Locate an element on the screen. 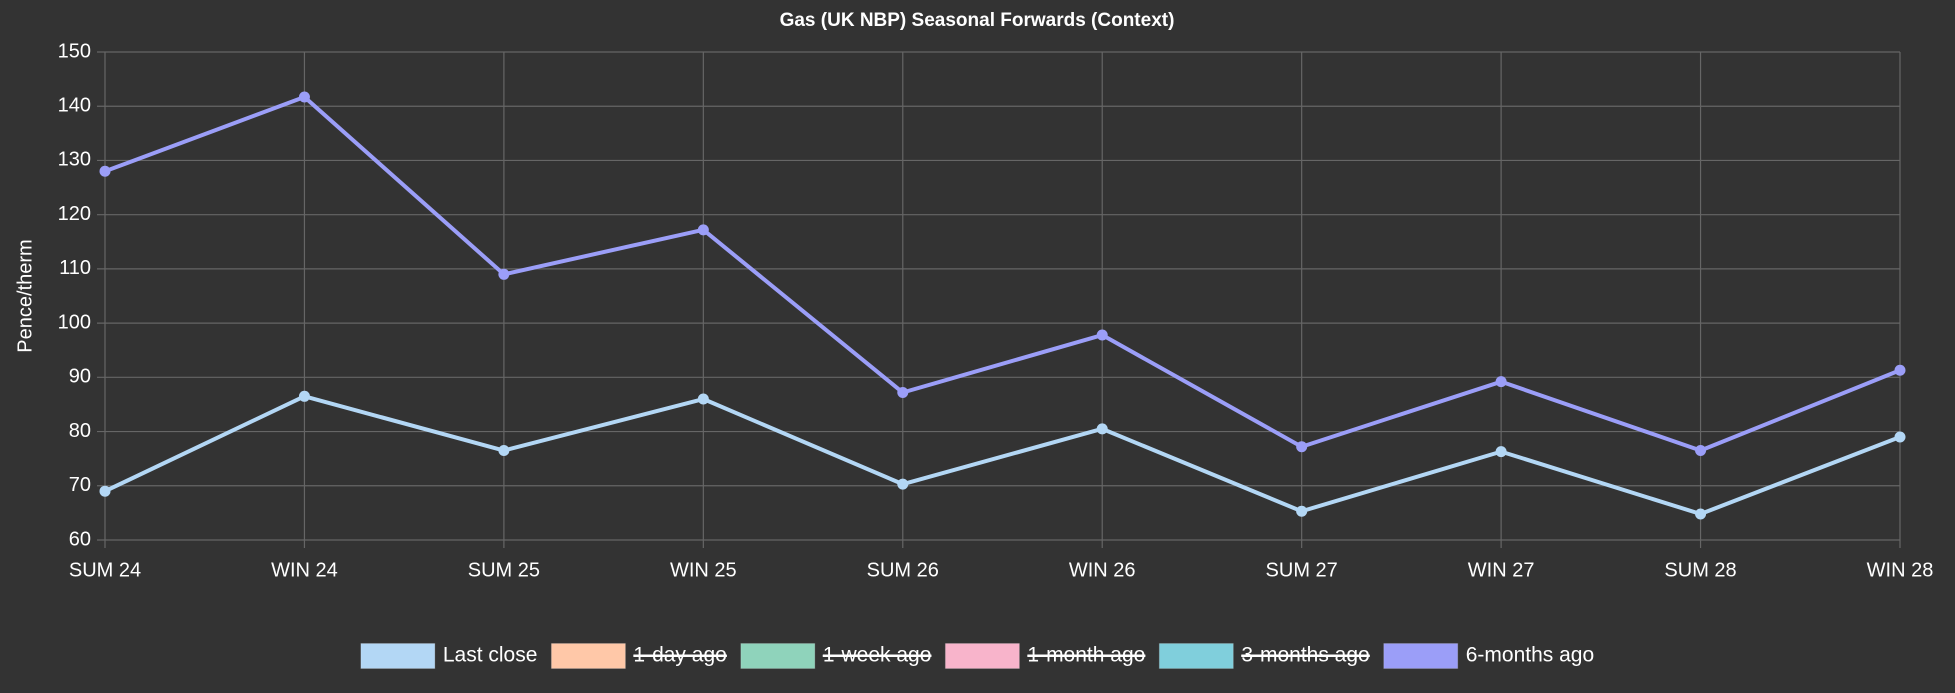 The image size is (1955, 693). x-tick-label: SUM 28 is located at coordinates (1700, 570).